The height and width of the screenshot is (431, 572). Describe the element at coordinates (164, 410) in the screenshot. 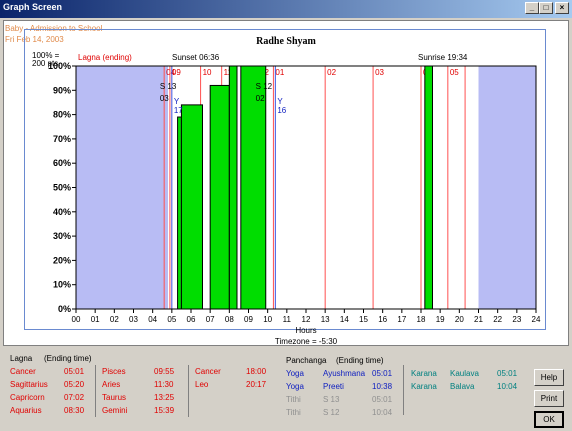

I see `lagna-time: 15:39` at that location.